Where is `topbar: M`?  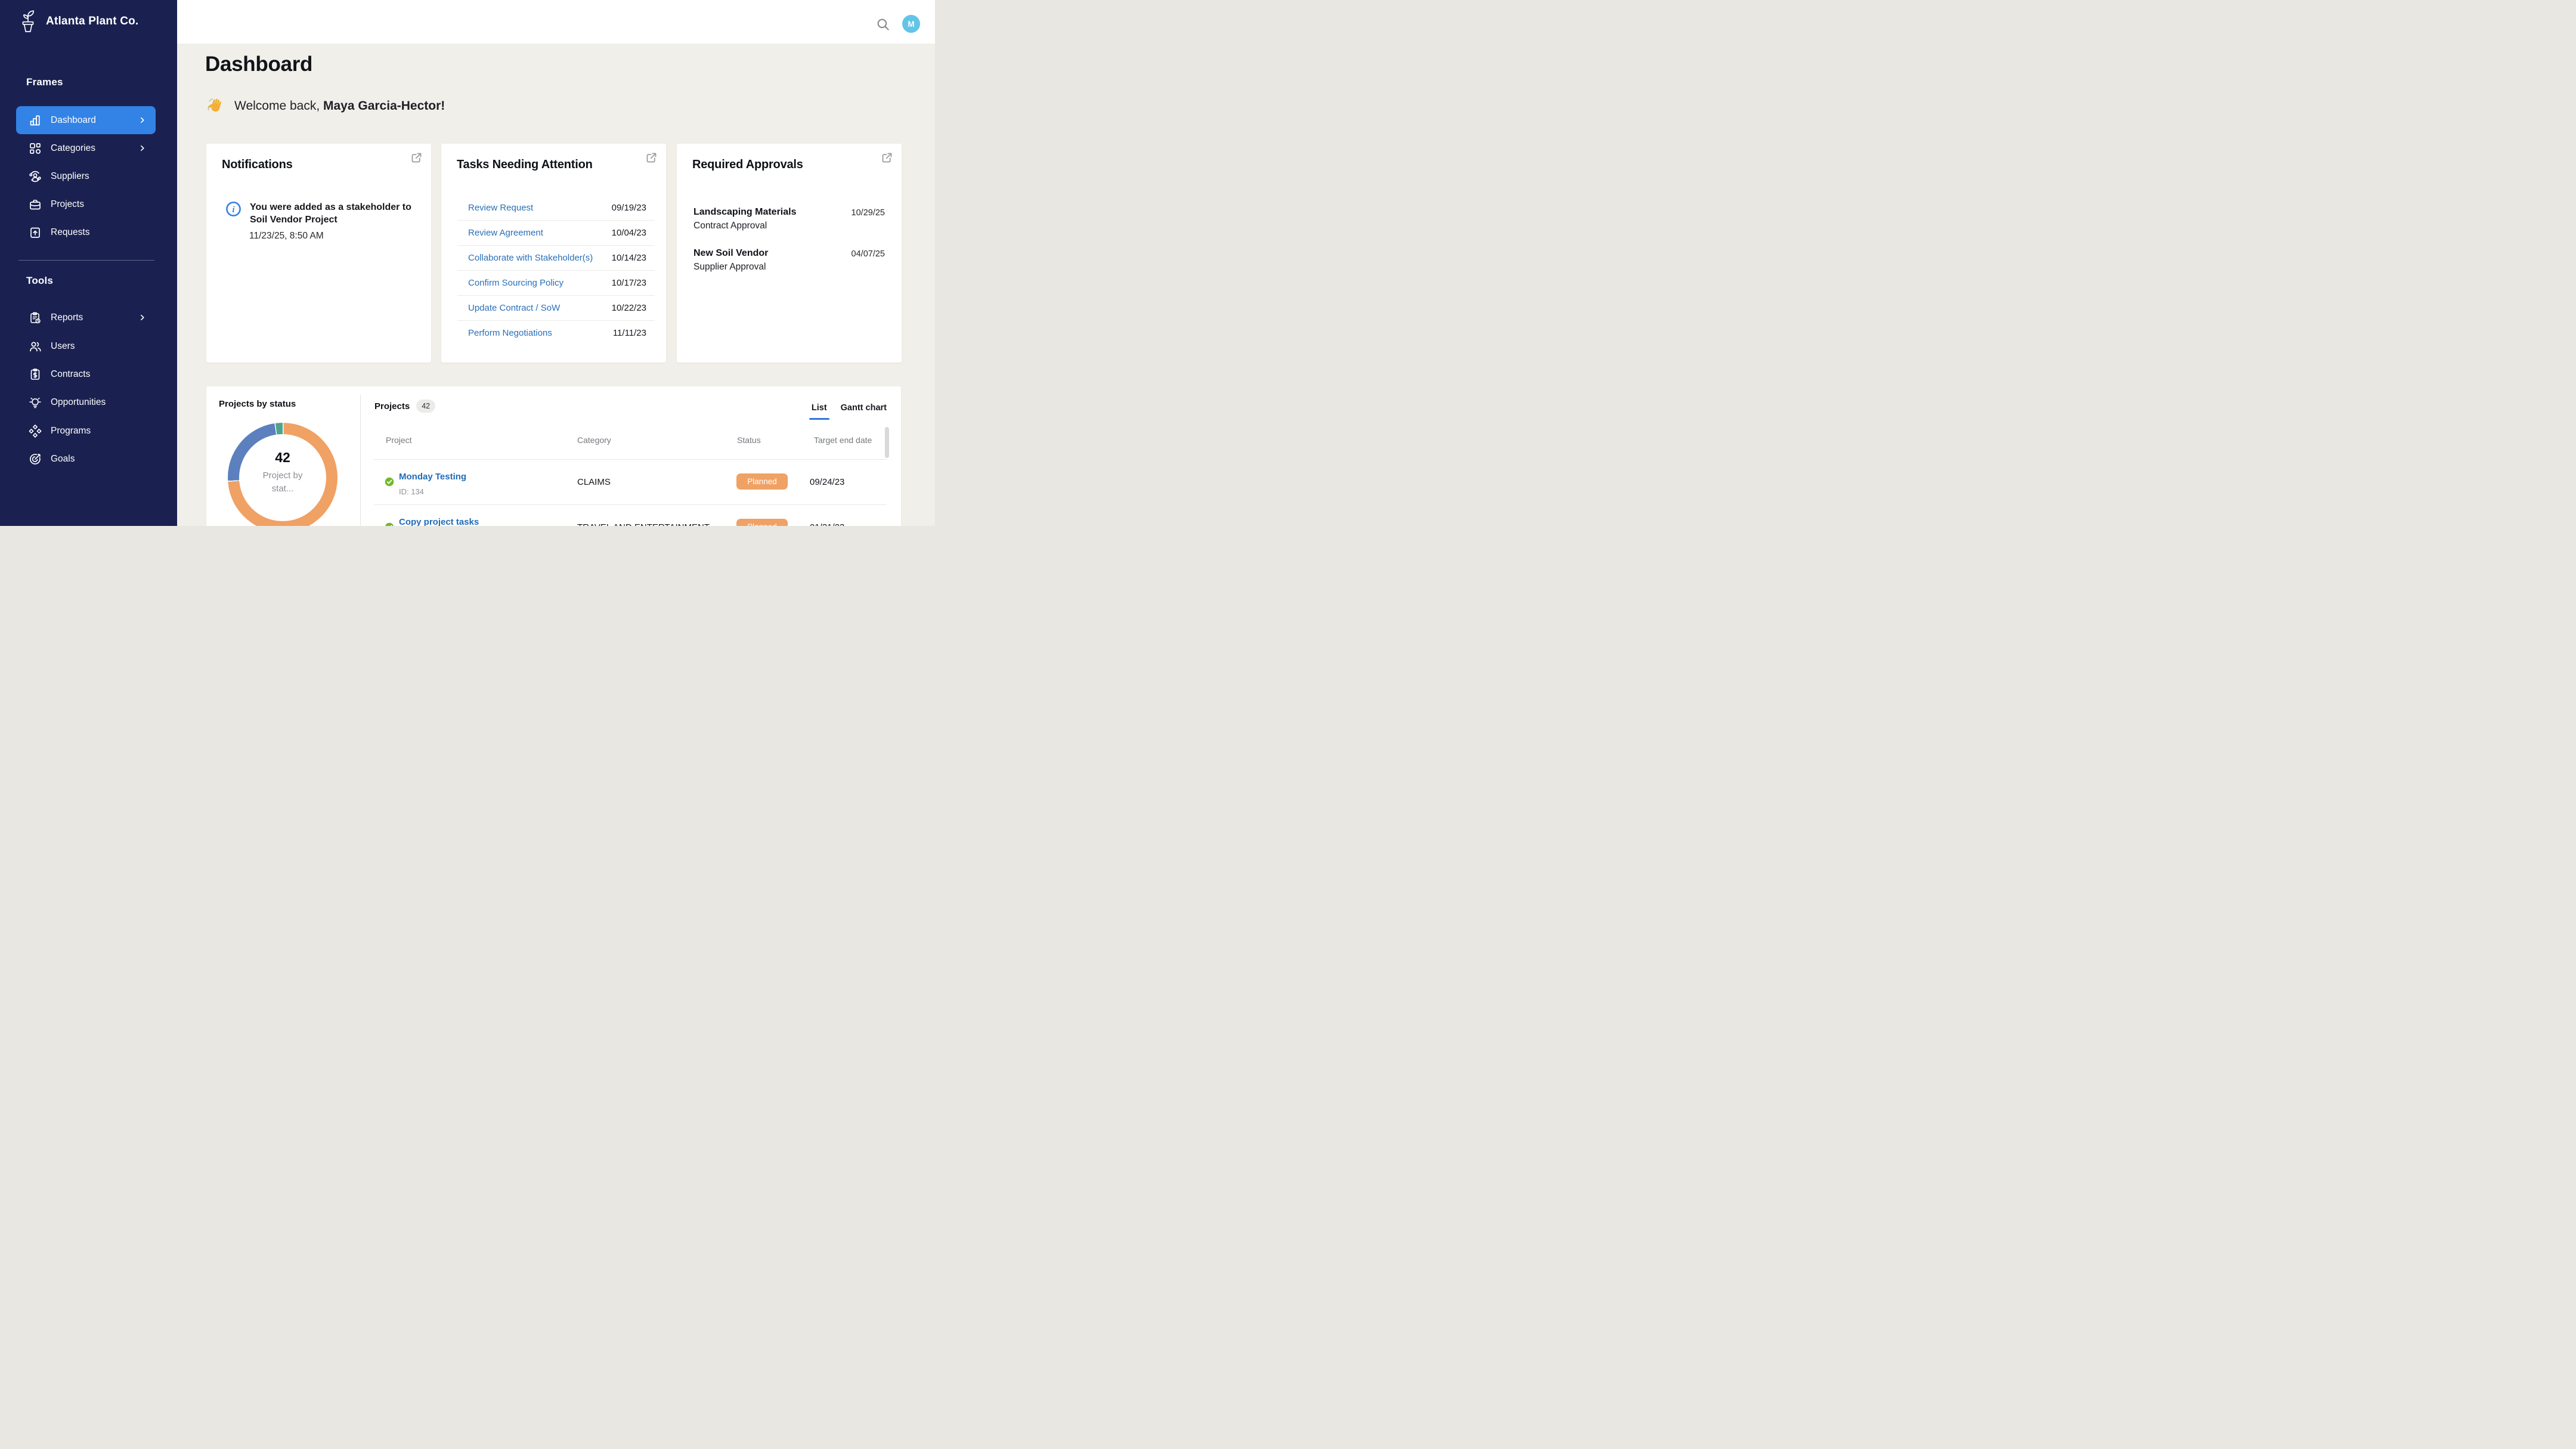 topbar: M is located at coordinates (556, 22).